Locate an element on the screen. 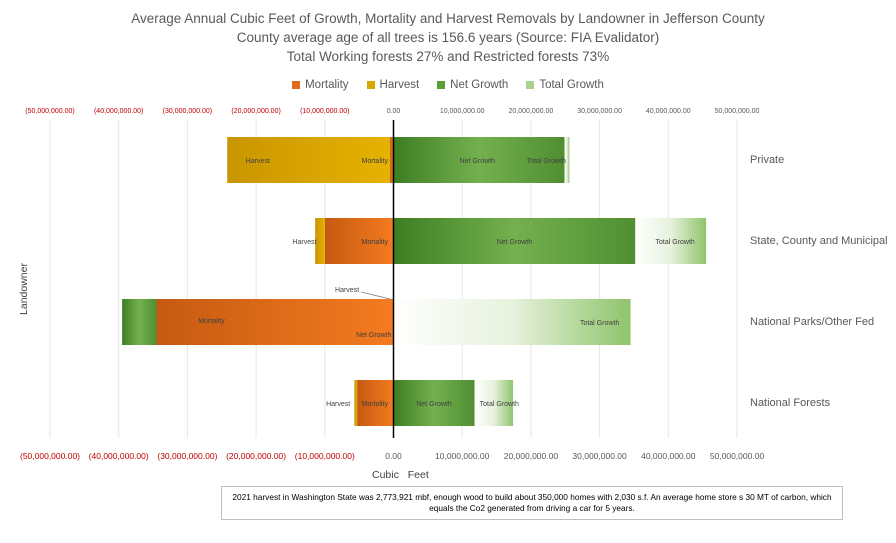 The width and height of the screenshot is (896, 543). bottom-tick-label: 40,000,000.00 is located at coordinates (668, 456).